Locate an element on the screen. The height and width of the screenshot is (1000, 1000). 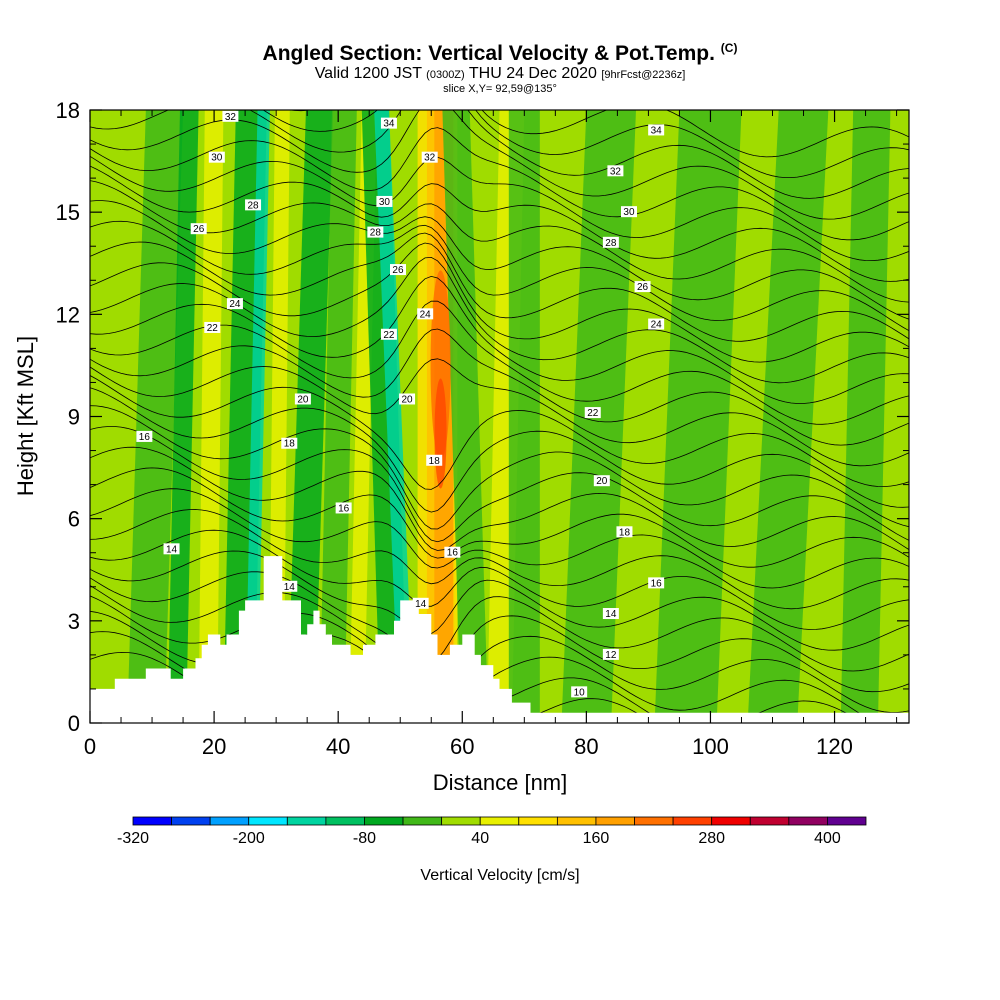
y-tick-label: 15 is located at coordinates (68, 212).